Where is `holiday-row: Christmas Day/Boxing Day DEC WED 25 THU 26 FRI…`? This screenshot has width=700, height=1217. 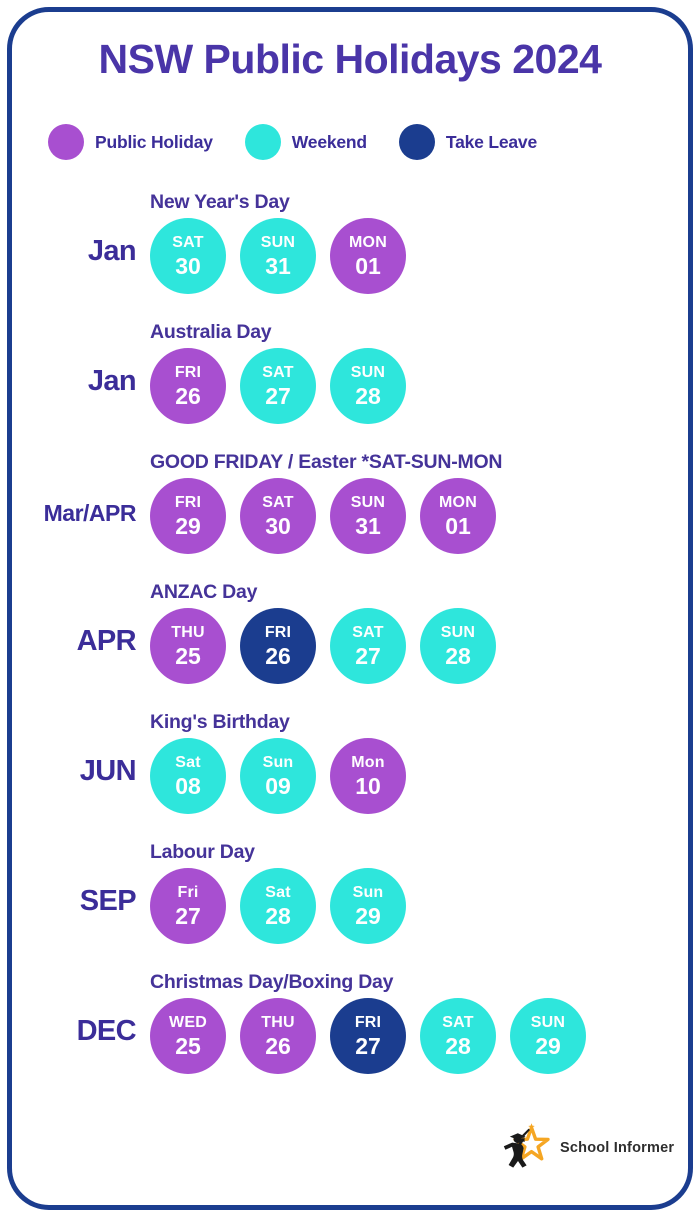
holiday-row: Christmas Day/Boxing Day DEC WED 25 THU 26 FRI… is located at coordinates (350, 1030).